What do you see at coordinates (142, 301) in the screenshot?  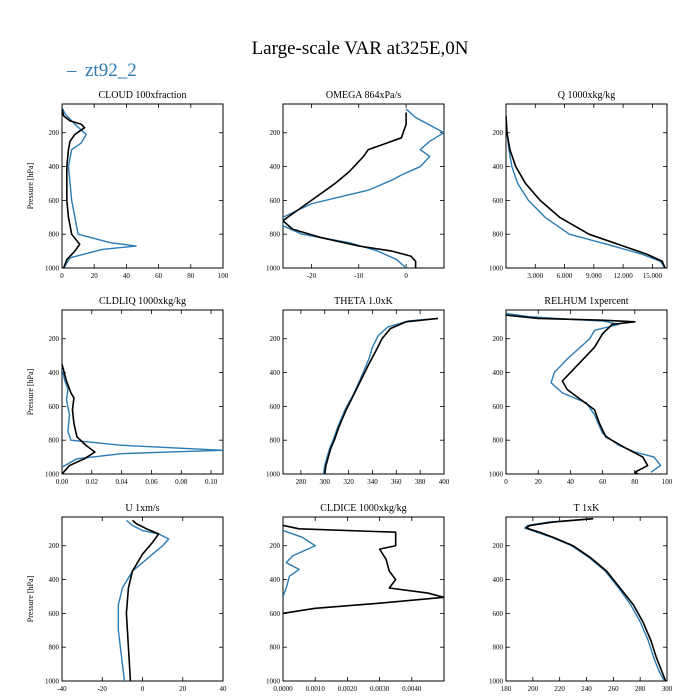 I see `panel-title: CLDLIQ 1000xkg/kg` at bounding box center [142, 301].